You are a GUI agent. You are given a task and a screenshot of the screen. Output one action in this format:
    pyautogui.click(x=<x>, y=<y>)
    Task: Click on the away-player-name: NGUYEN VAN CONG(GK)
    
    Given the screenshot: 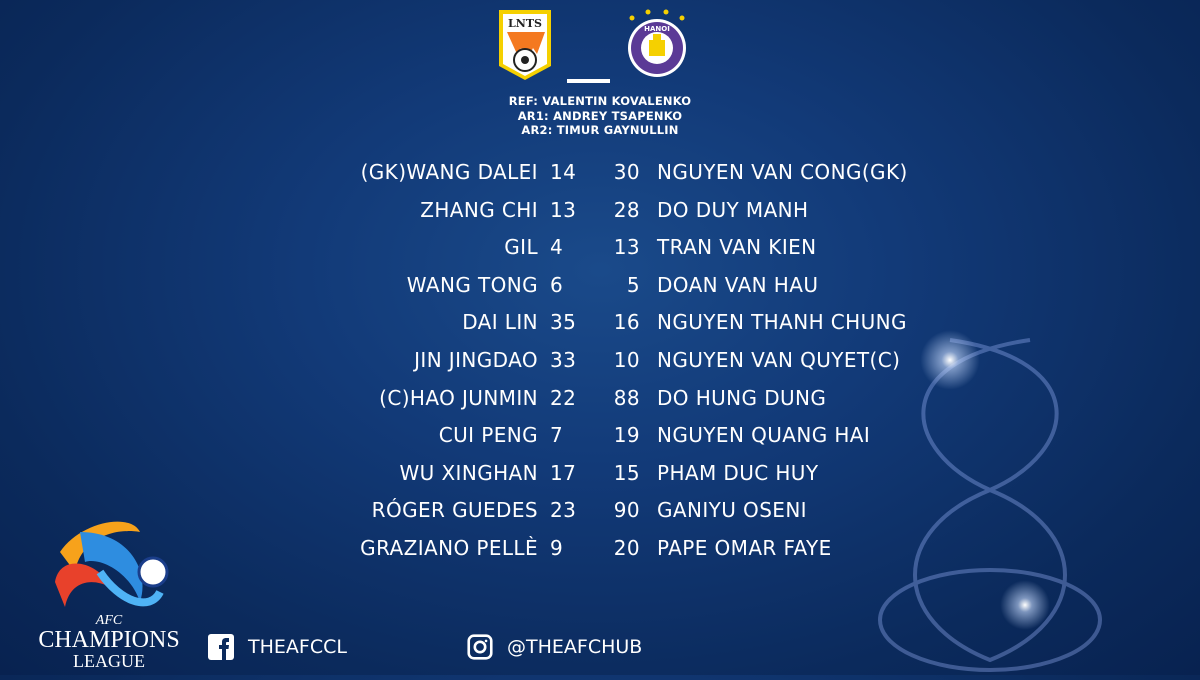 What is the action you would take?
    pyautogui.click(x=782, y=172)
    